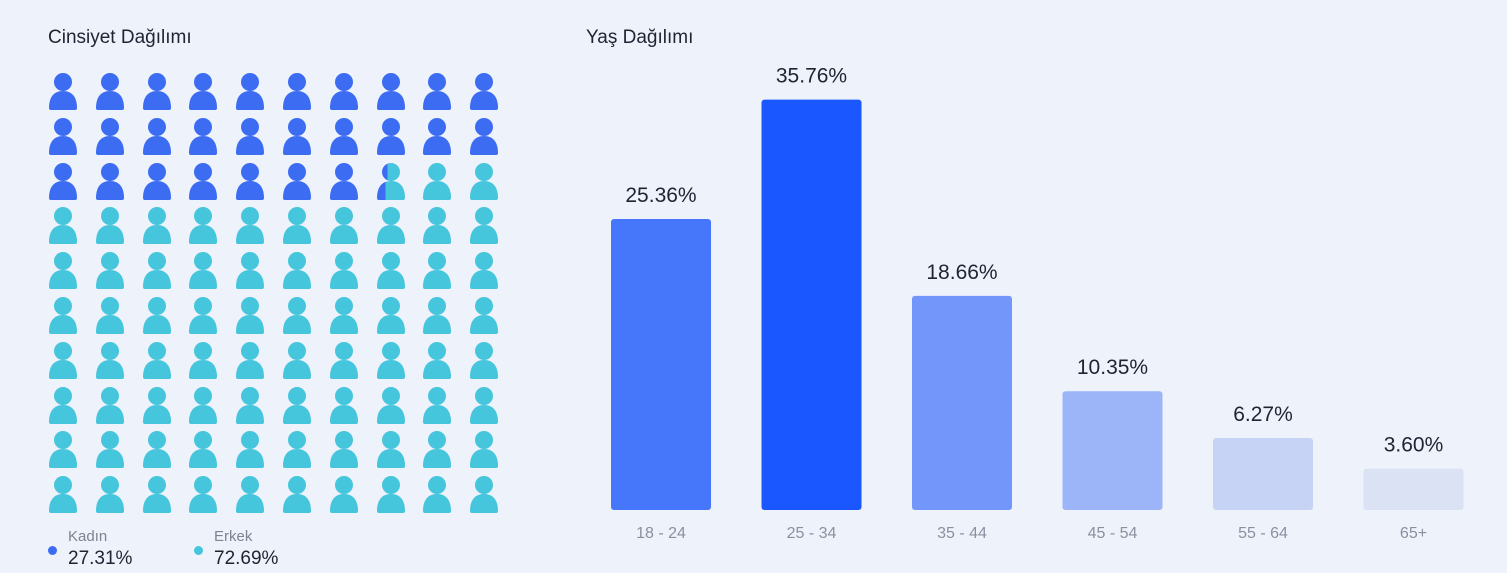 This screenshot has height=573, width=1507. Describe the element at coordinates (1113, 533) in the screenshot. I see `x-tick-label: 45 - 54` at that location.